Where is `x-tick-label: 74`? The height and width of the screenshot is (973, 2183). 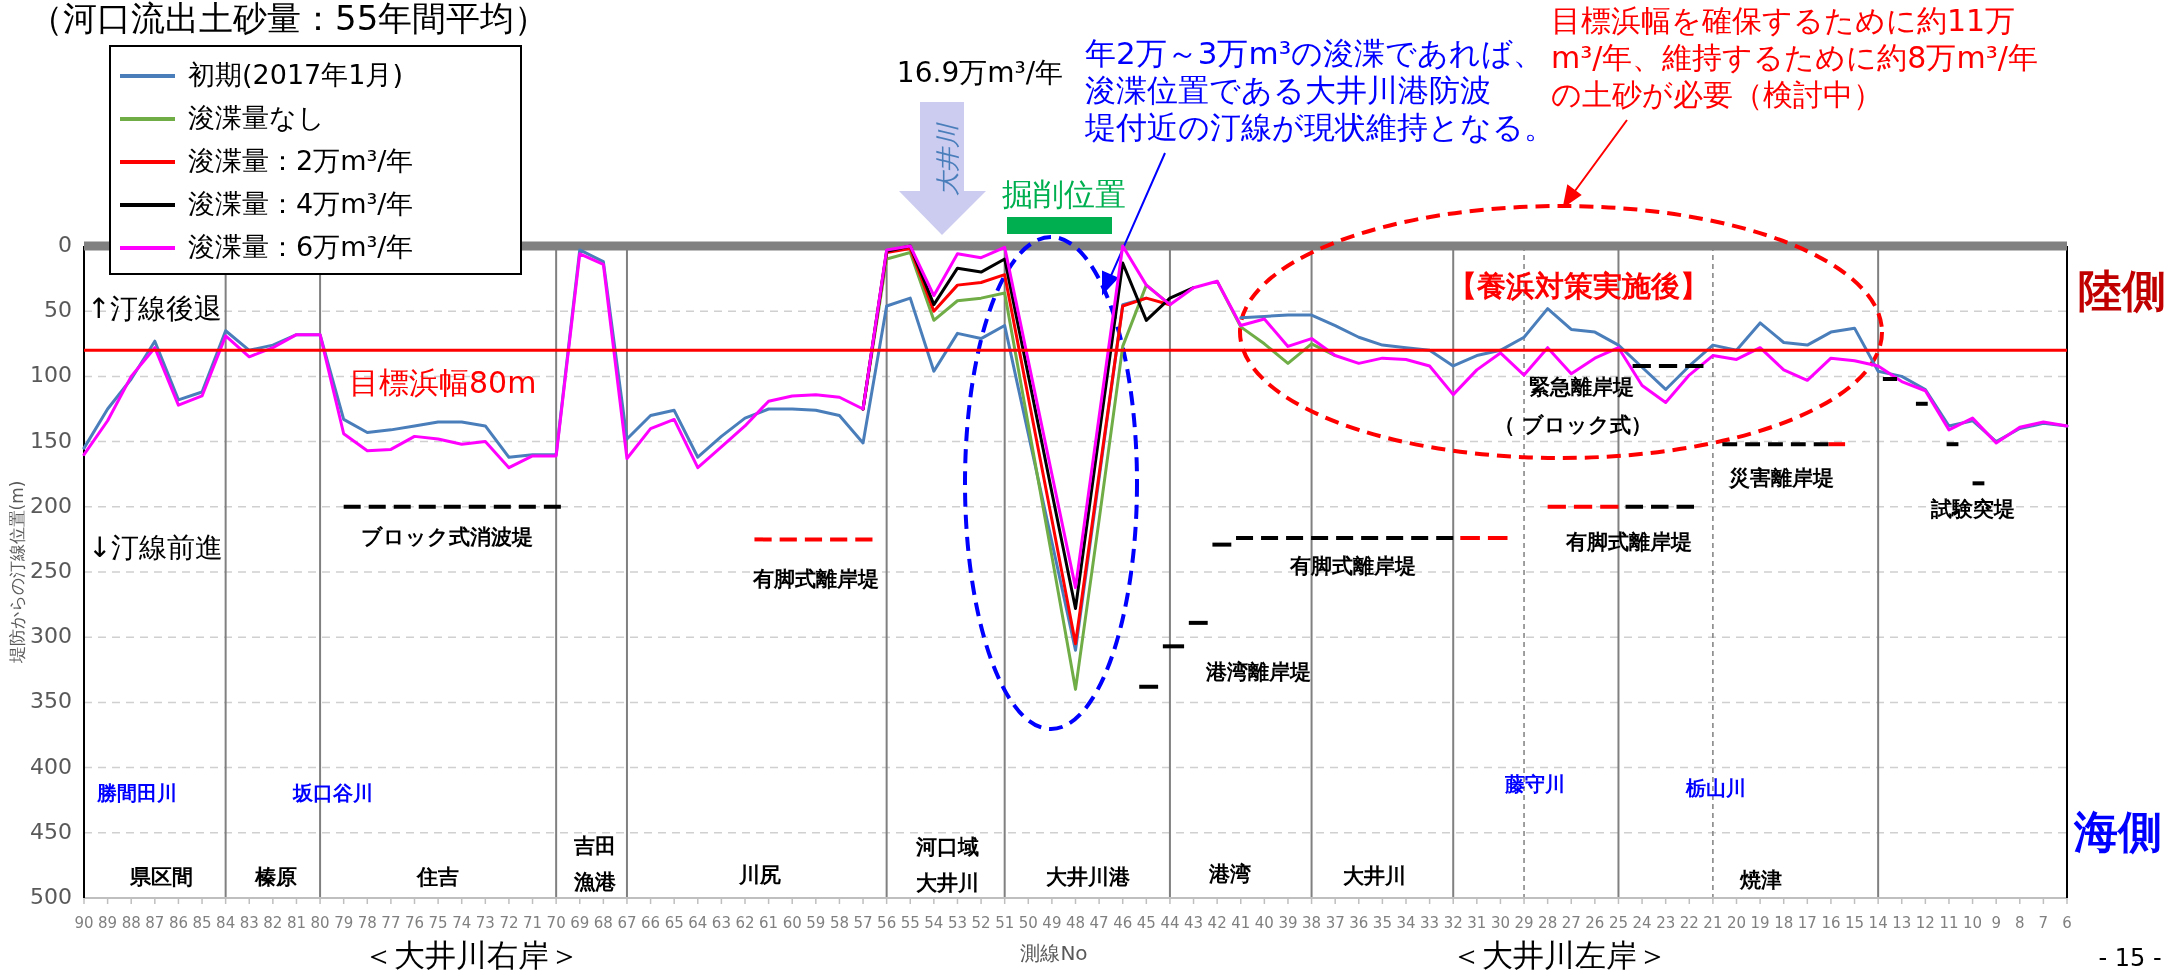
x-tick-label: 74 is located at coordinates (462, 922).